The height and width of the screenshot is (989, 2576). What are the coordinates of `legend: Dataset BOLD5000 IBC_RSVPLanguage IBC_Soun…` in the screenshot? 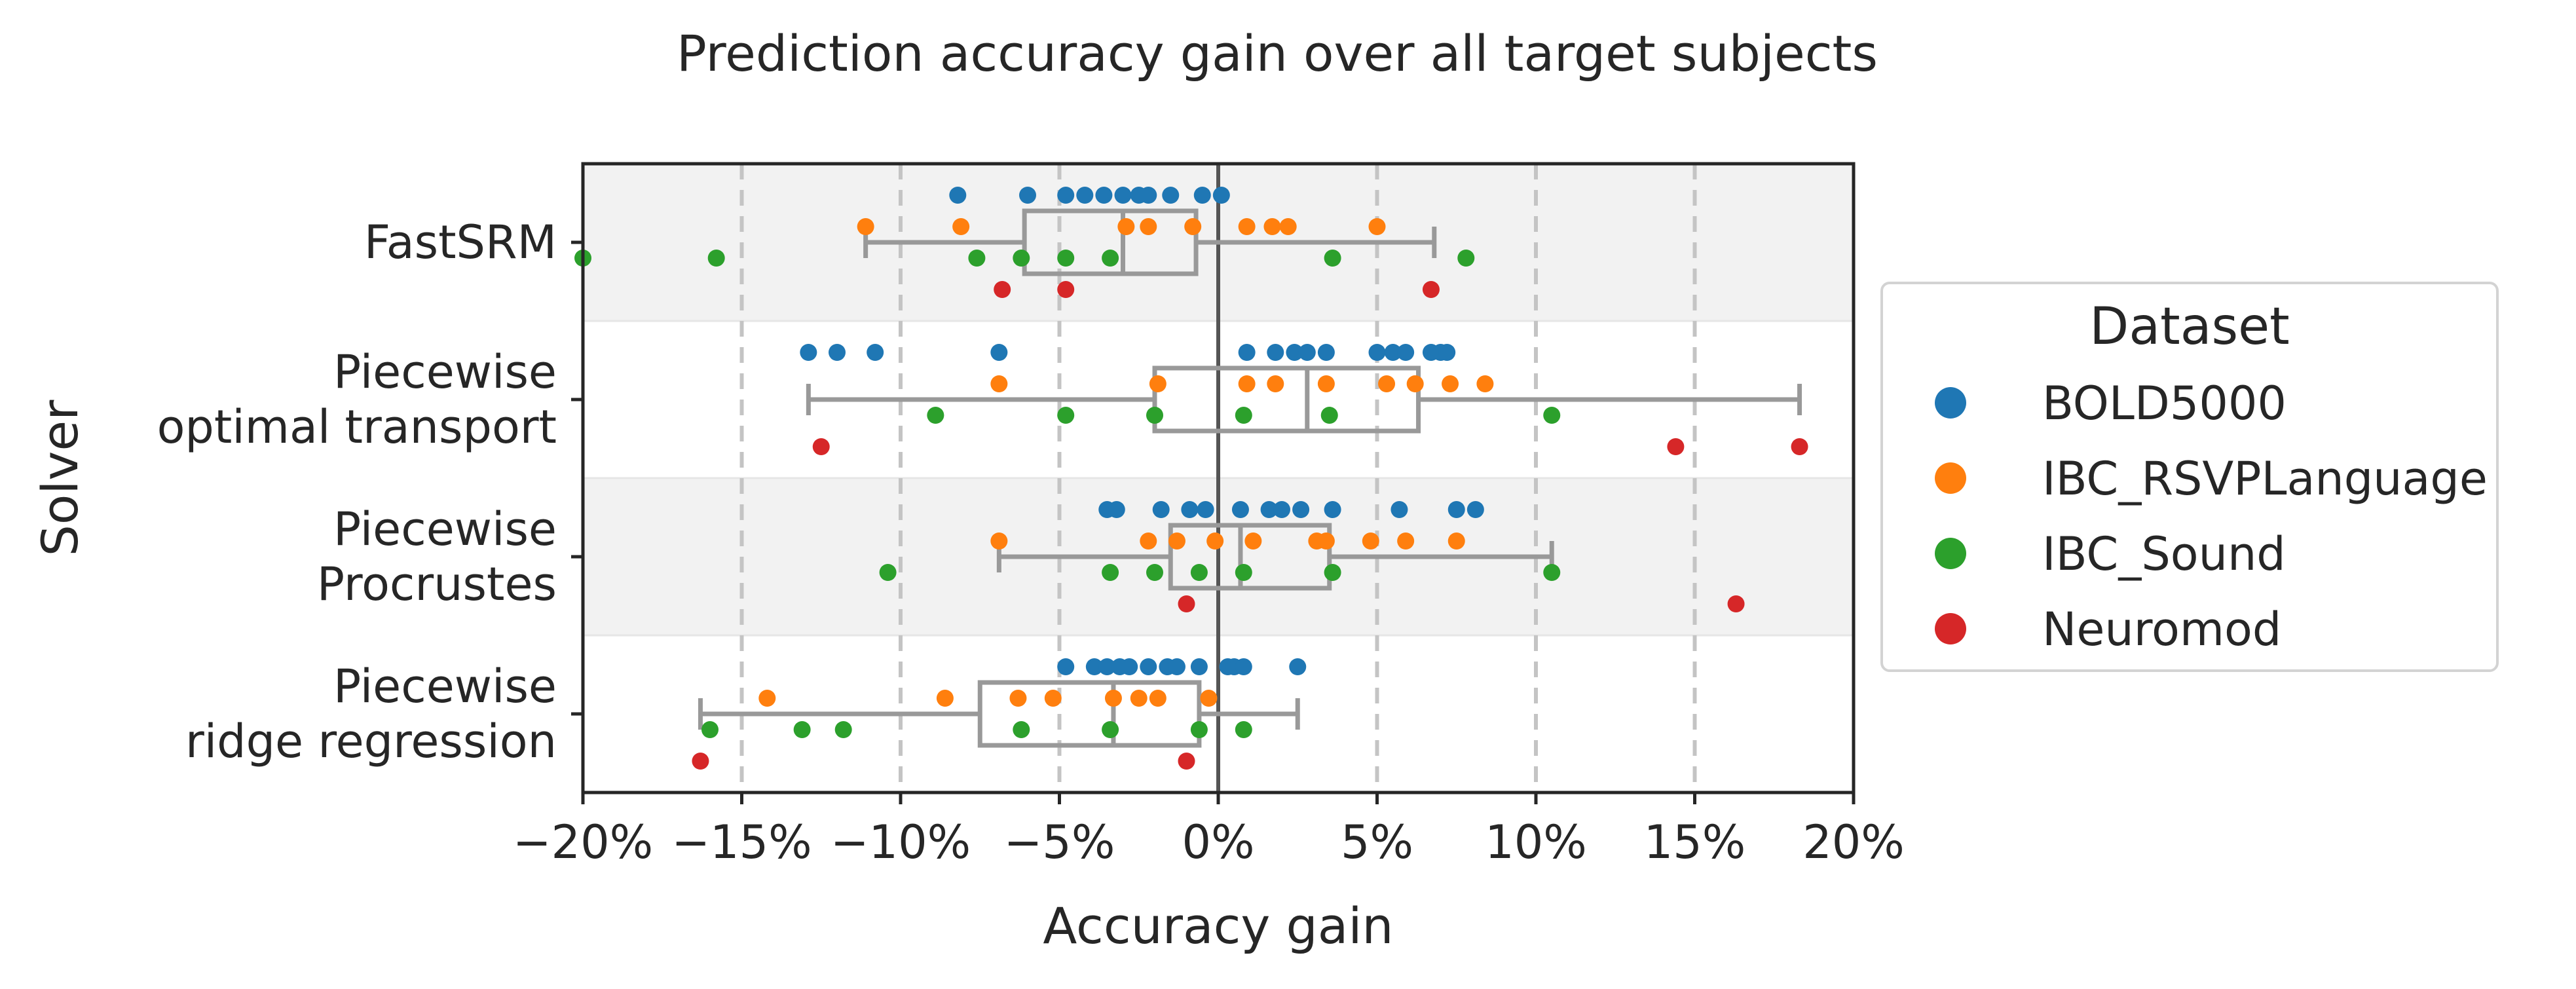 It's located at (2189, 477).